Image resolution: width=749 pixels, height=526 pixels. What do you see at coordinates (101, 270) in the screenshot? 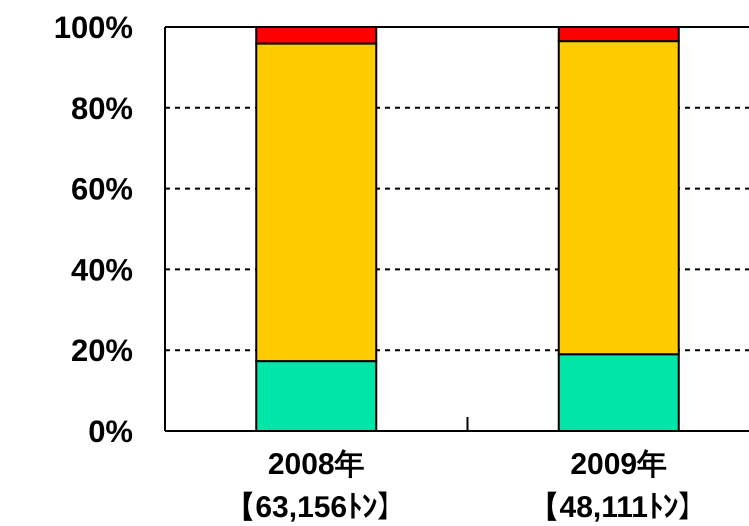
I see `y-tick-label: 40%` at bounding box center [101, 270].